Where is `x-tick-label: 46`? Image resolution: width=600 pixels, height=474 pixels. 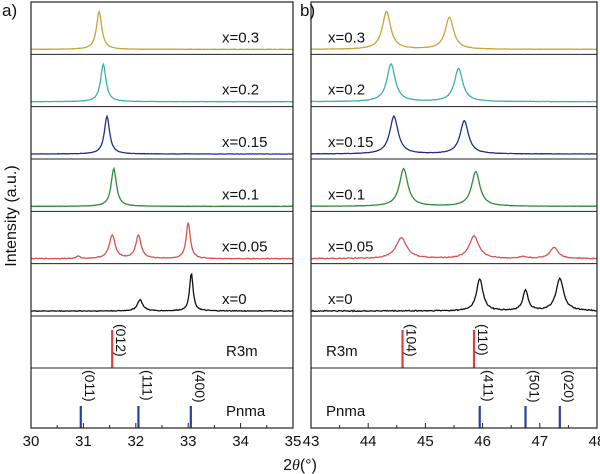
x-tick-label: 46 is located at coordinates (482, 441).